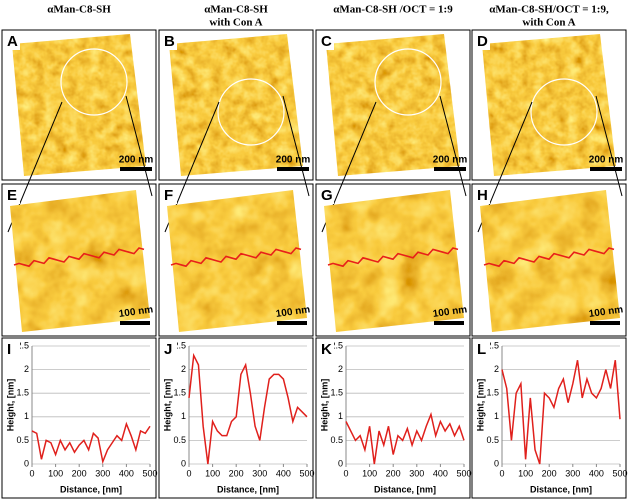 This screenshot has width=629, height=500. I want to click on panel-letter: H, so click(482, 195).